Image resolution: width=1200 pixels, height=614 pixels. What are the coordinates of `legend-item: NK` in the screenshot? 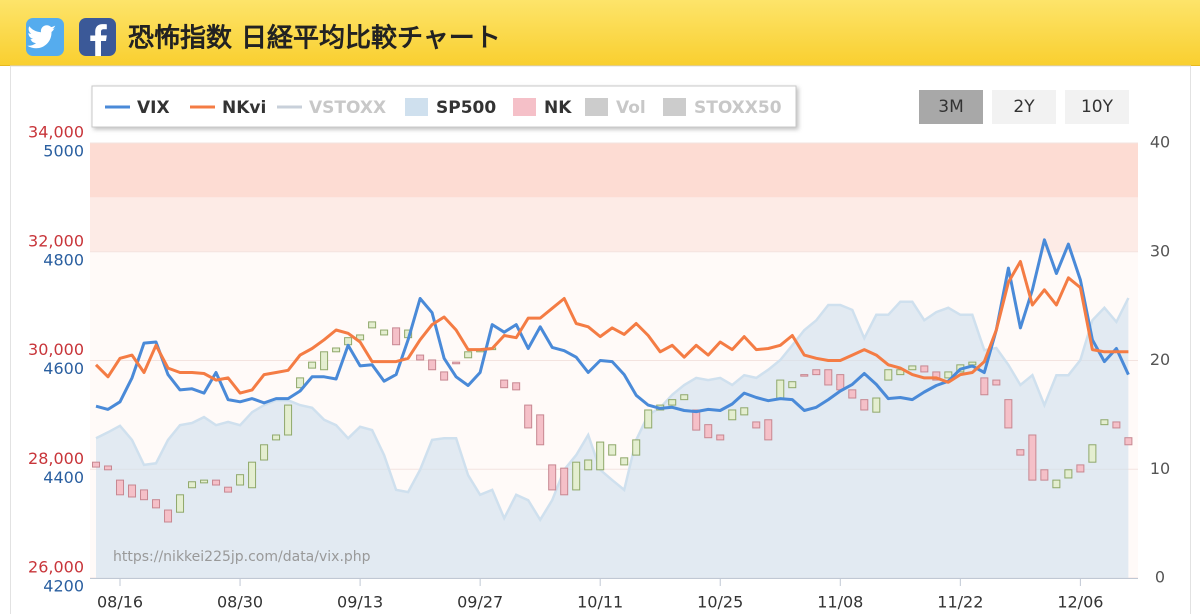 It's located at (542, 108).